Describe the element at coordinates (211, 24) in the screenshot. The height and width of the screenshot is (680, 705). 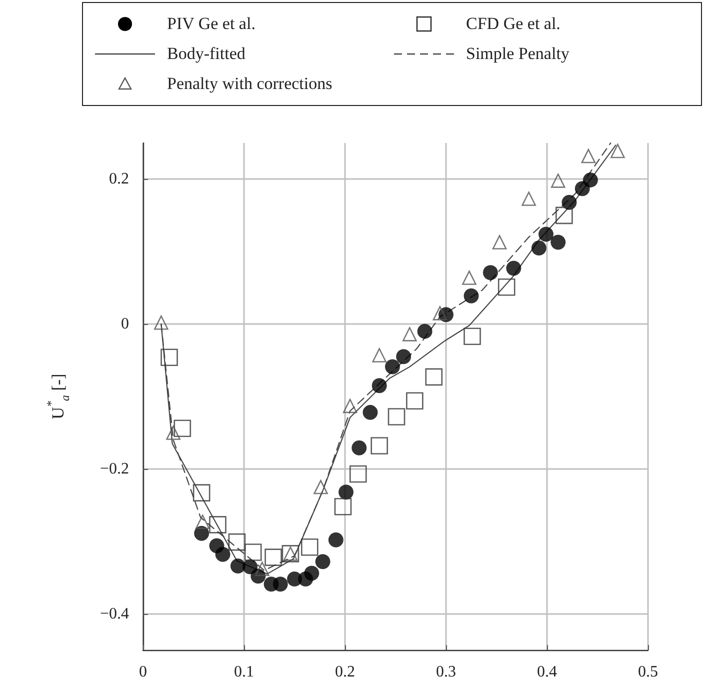
I see `legend-label: PIV Ge et al.` at that location.